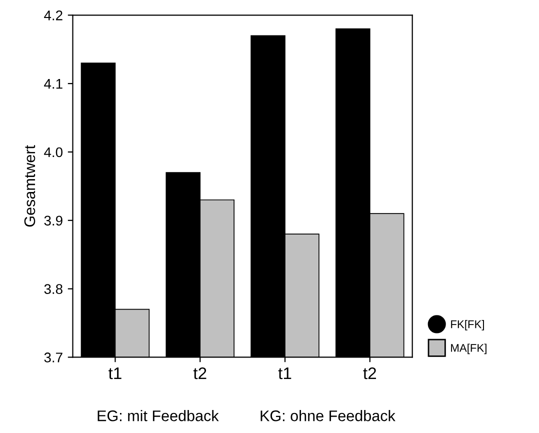 The image size is (539, 433). I want to click on text: KG: ohne Feedback, so click(328, 416).